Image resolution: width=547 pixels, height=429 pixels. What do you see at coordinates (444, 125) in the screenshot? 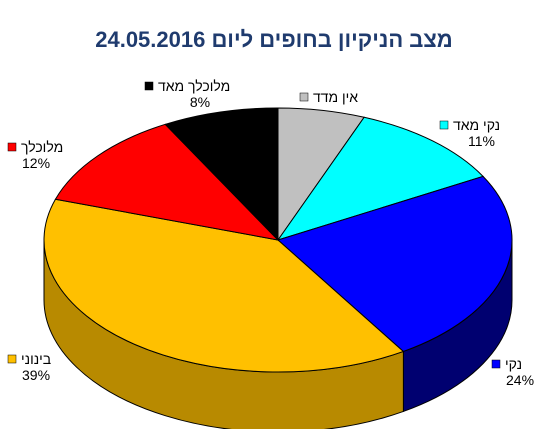
I see `slice-נקי-מאד-legend-swatch` at bounding box center [444, 125].